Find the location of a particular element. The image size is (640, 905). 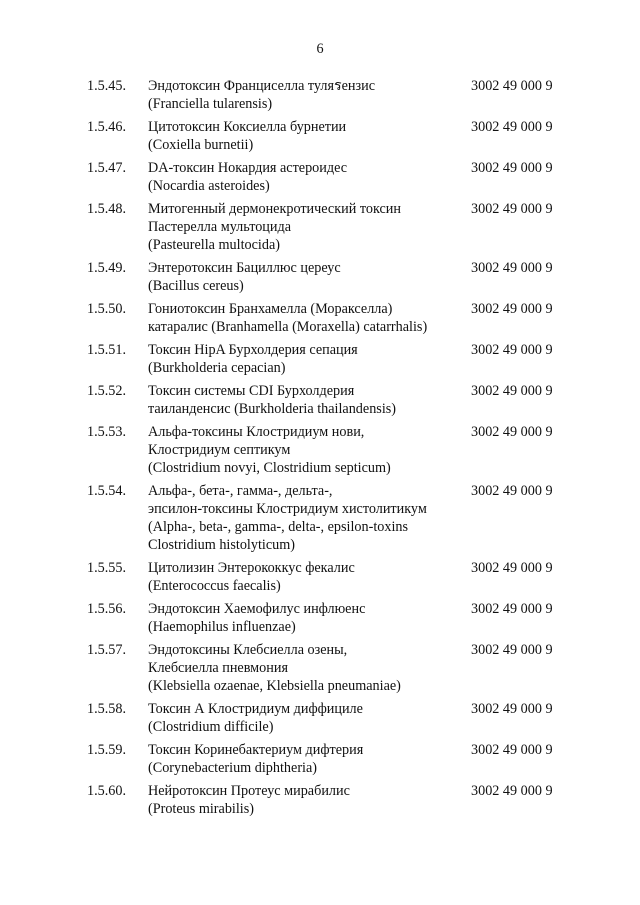

description-line: Эндотоксин Франциселла туляรензис is located at coordinates (261, 86).